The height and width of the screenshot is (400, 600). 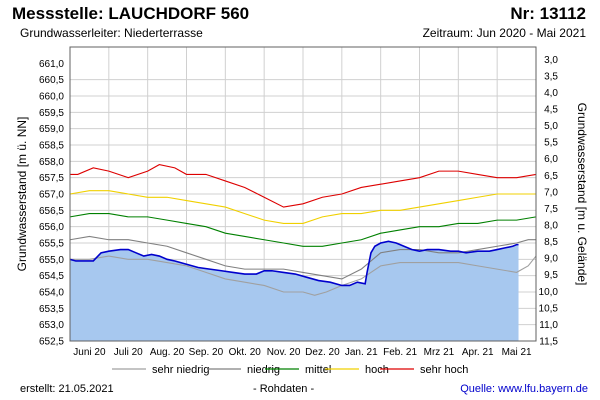 What do you see at coordinates (89, 352) in the screenshot?
I see `x-tick-label: Juni 20` at bounding box center [89, 352].